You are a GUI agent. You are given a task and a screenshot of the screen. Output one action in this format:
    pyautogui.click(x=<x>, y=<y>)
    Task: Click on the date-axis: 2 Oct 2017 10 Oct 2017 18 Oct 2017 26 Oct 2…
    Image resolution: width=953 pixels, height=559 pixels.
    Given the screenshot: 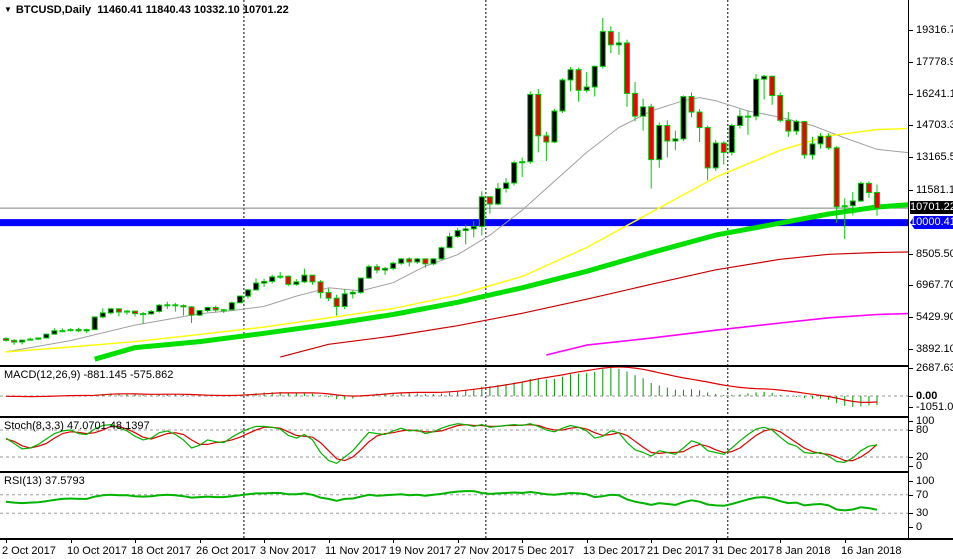 What is the action you would take?
    pyautogui.click(x=476, y=548)
    